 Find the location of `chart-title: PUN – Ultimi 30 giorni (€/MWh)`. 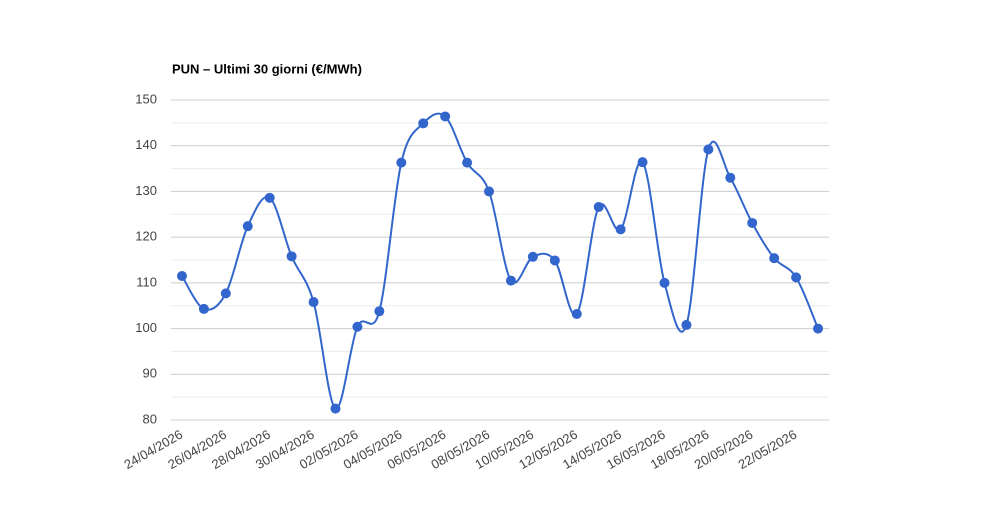

chart-title: PUN – Ultimi 30 giorni (€/MWh) is located at coordinates (267, 68).